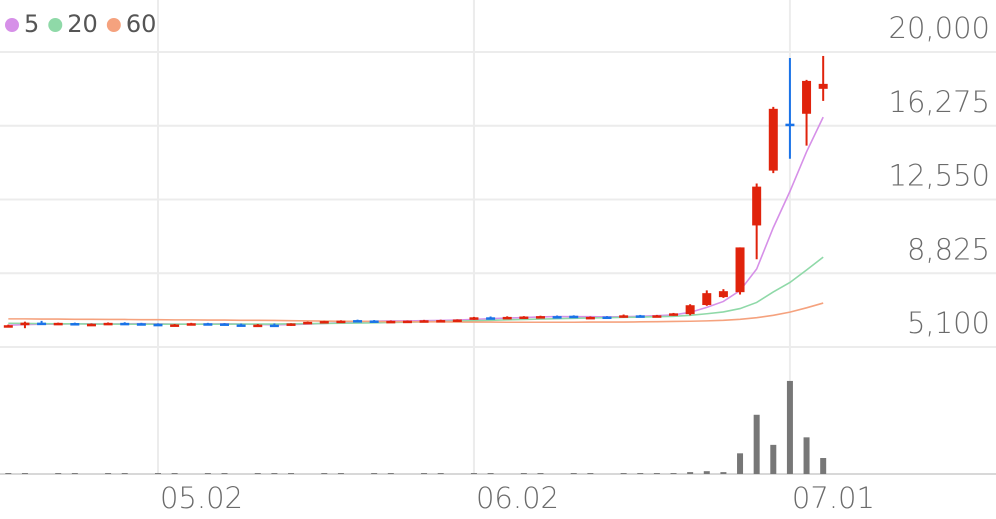  Describe the element at coordinates (31, 24) in the screenshot. I see `legend-label: 5` at that location.